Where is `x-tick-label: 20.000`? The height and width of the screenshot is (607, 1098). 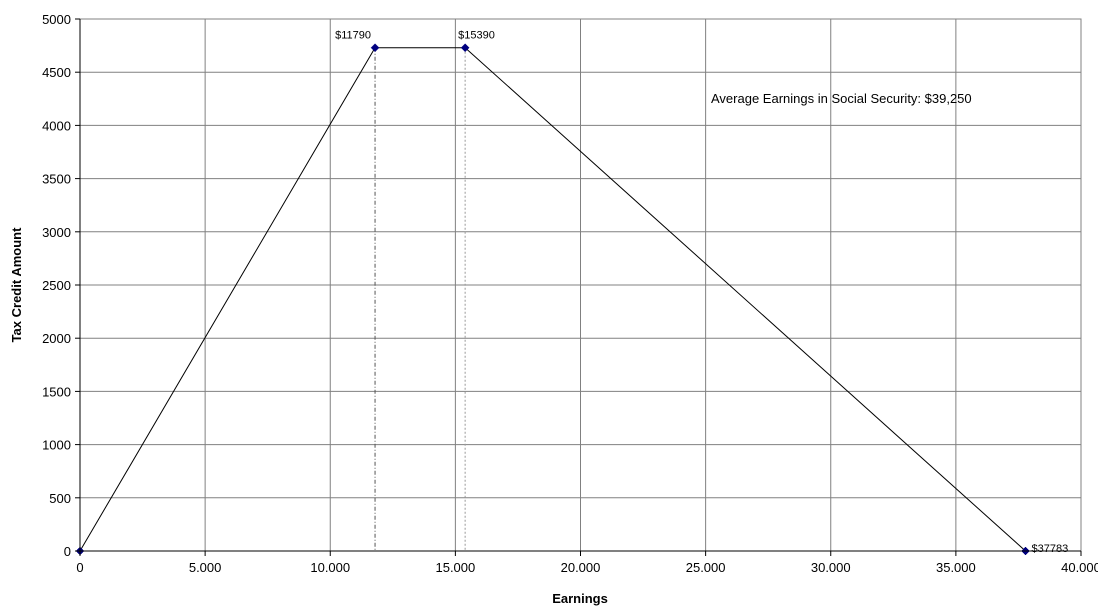
x-tick-label: 20.000 is located at coordinates (581, 567).